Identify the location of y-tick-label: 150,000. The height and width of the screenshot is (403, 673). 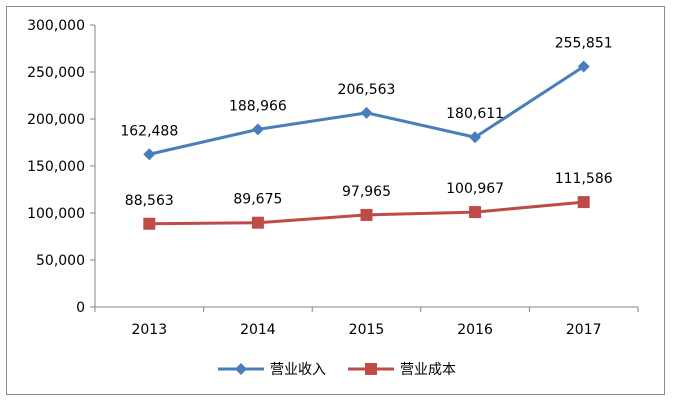
(56, 167).